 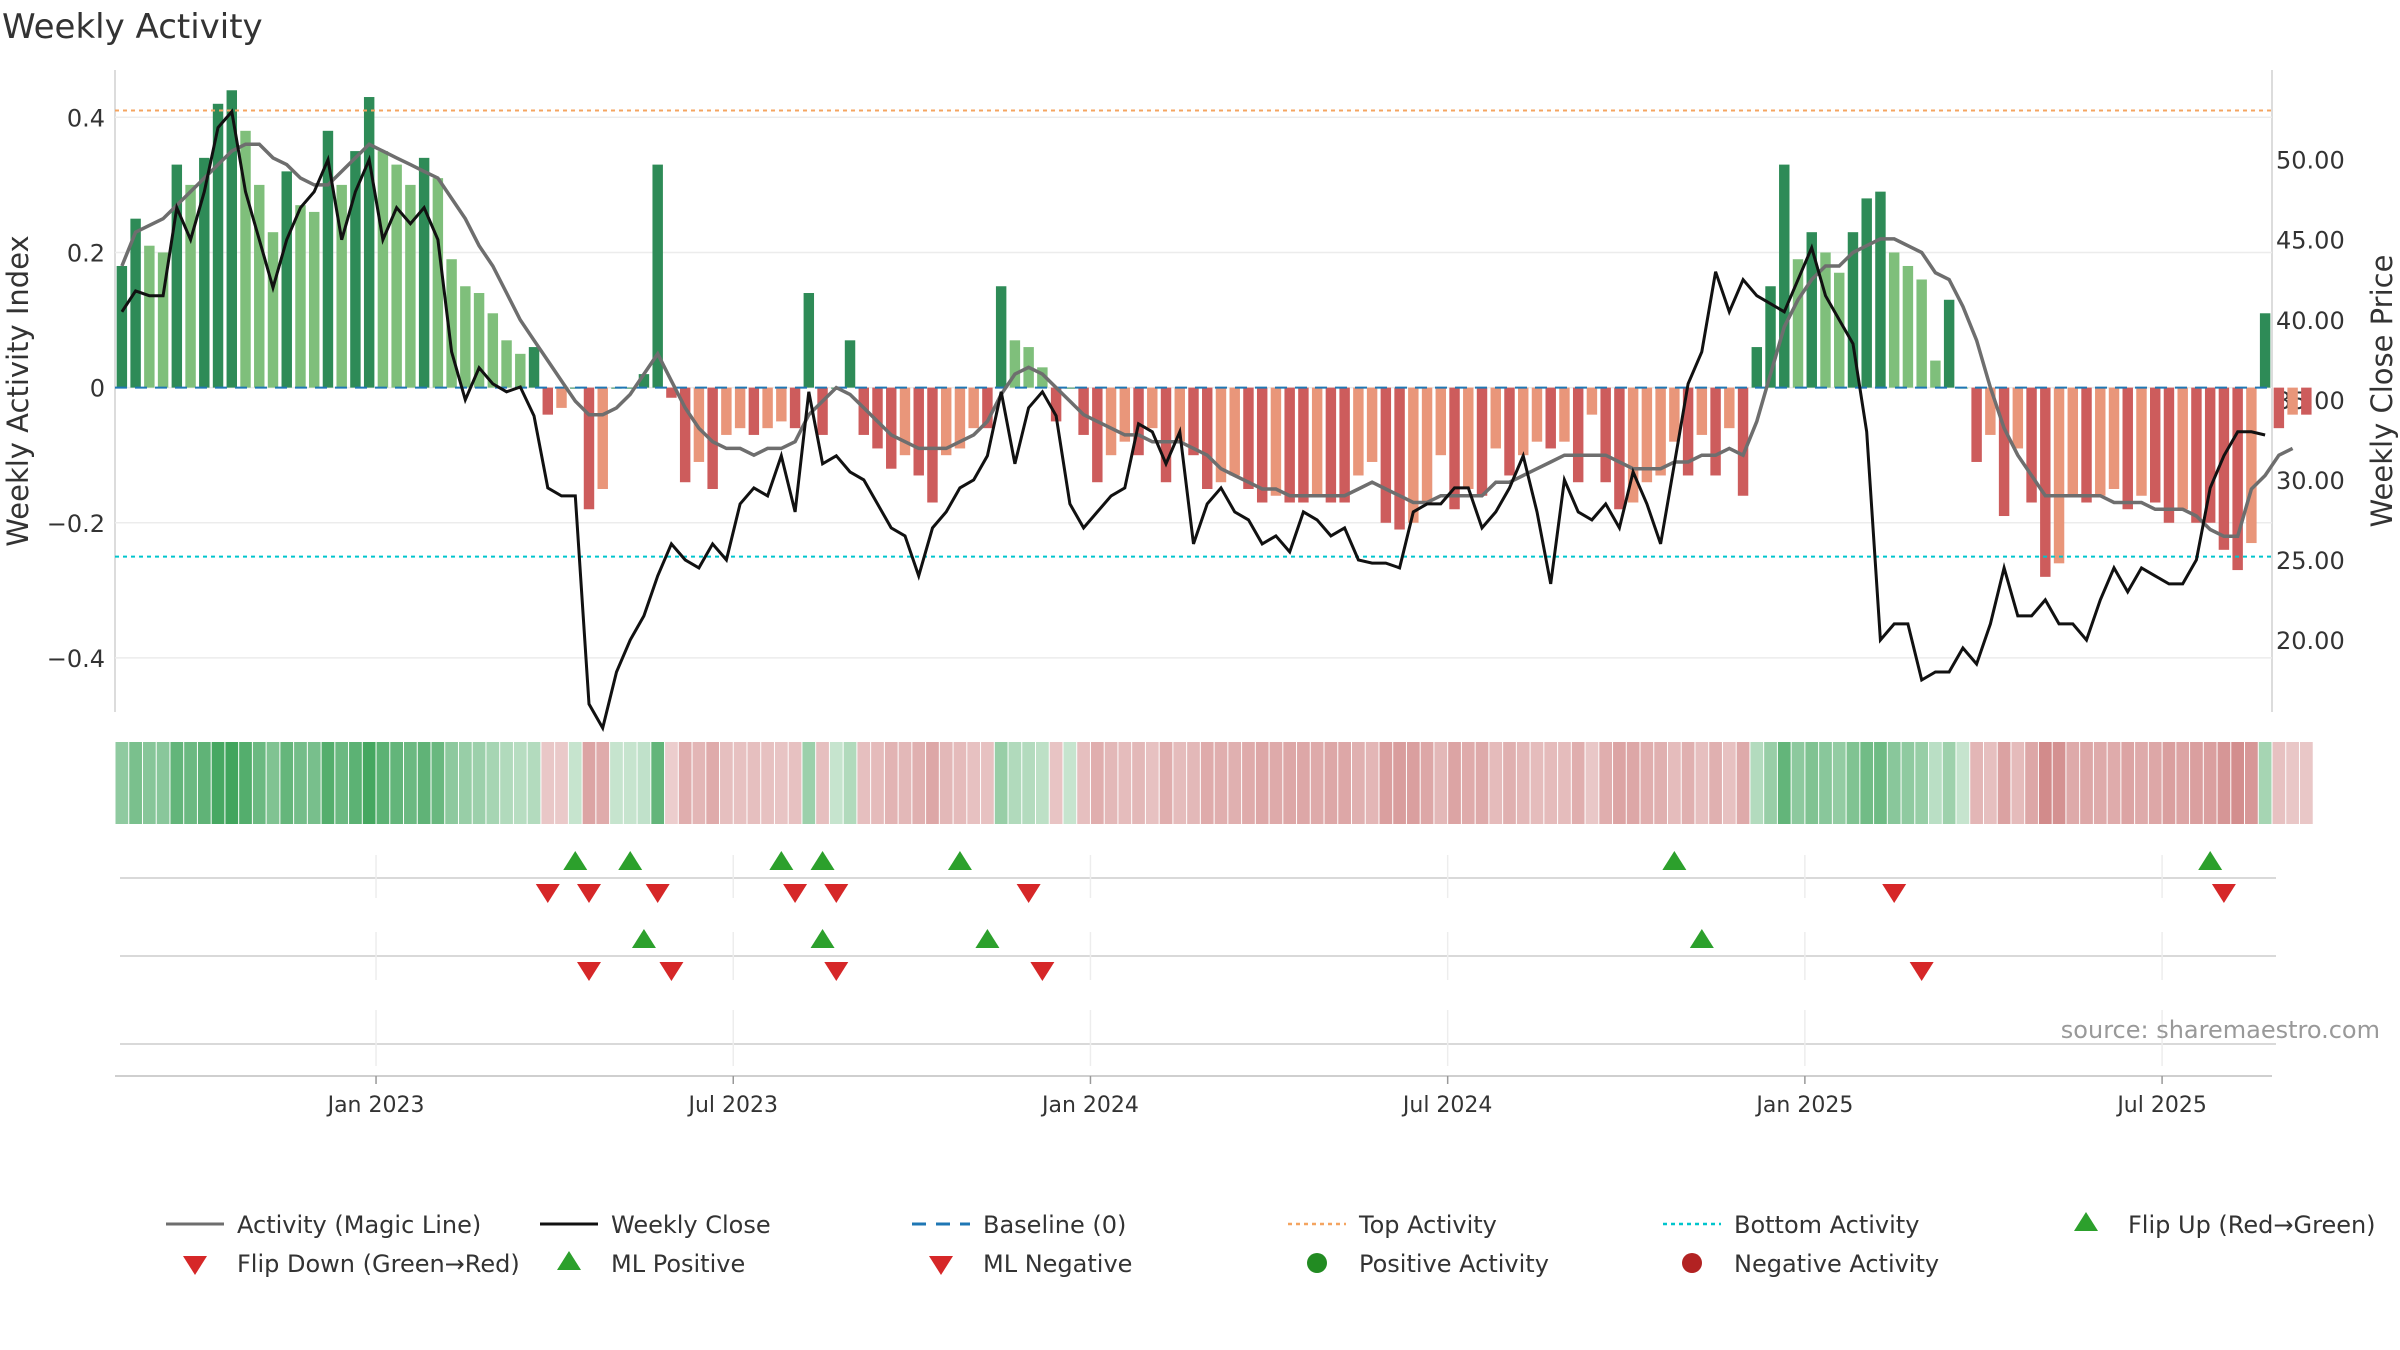 I want to click on flip-down-marker, so click(x=795, y=893).